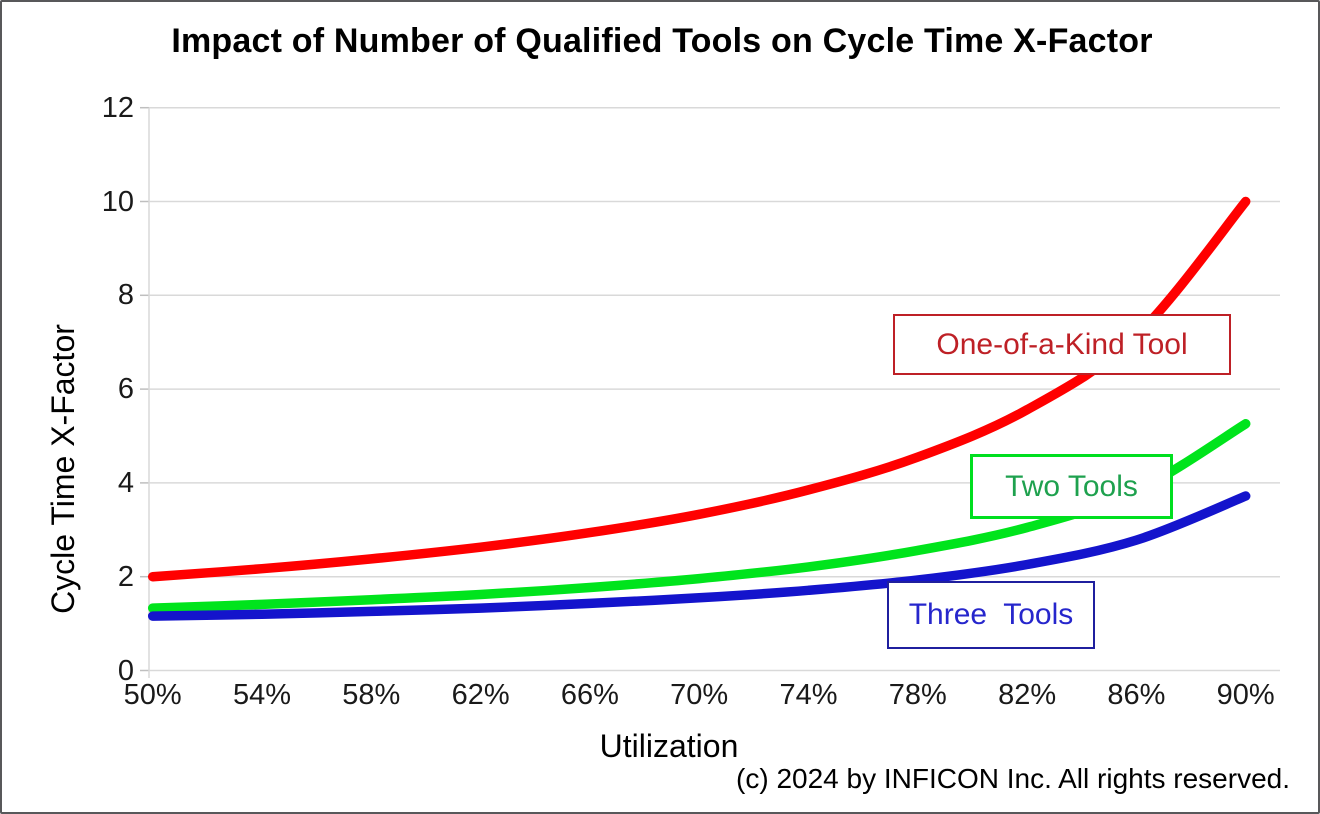  I want to click on x-tick-label: 90%, so click(1245, 695).